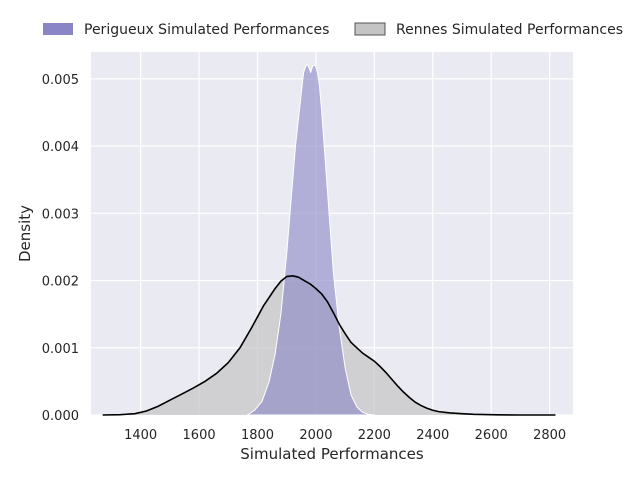  Describe the element at coordinates (432, 435) in the screenshot. I see `x-tick-label: 2400` at that location.